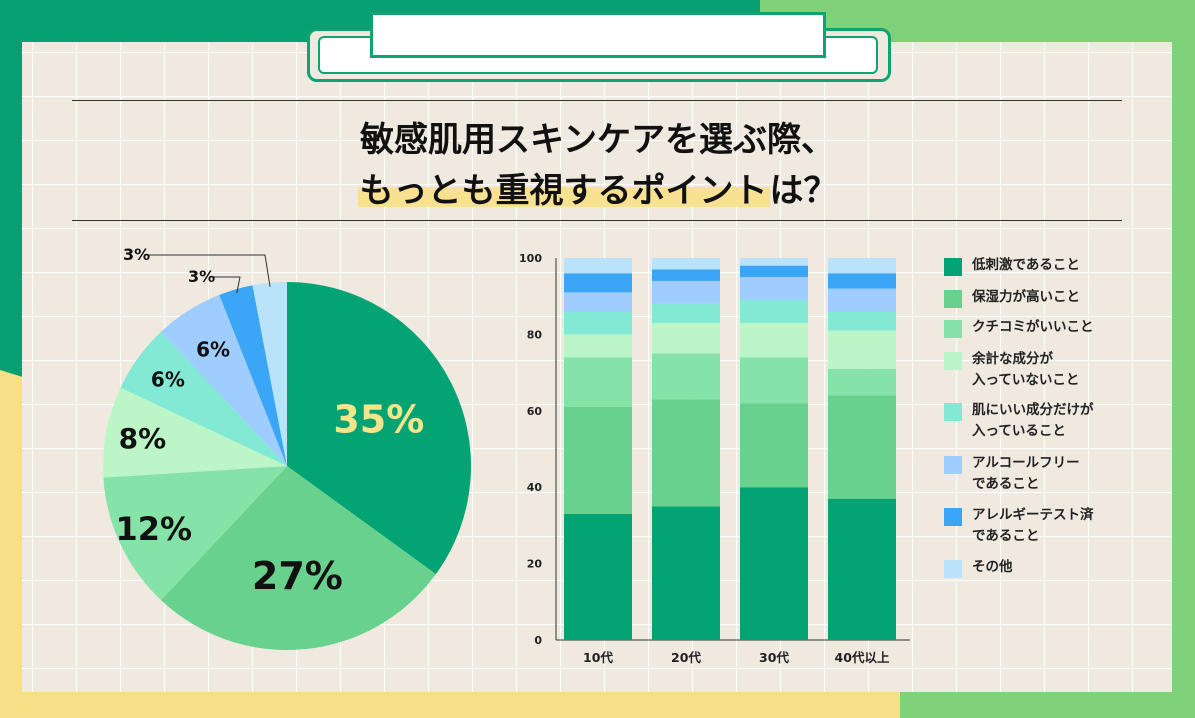 The width and height of the screenshot is (1195, 718). I want to click on y-tick-label: 100, so click(530, 258).